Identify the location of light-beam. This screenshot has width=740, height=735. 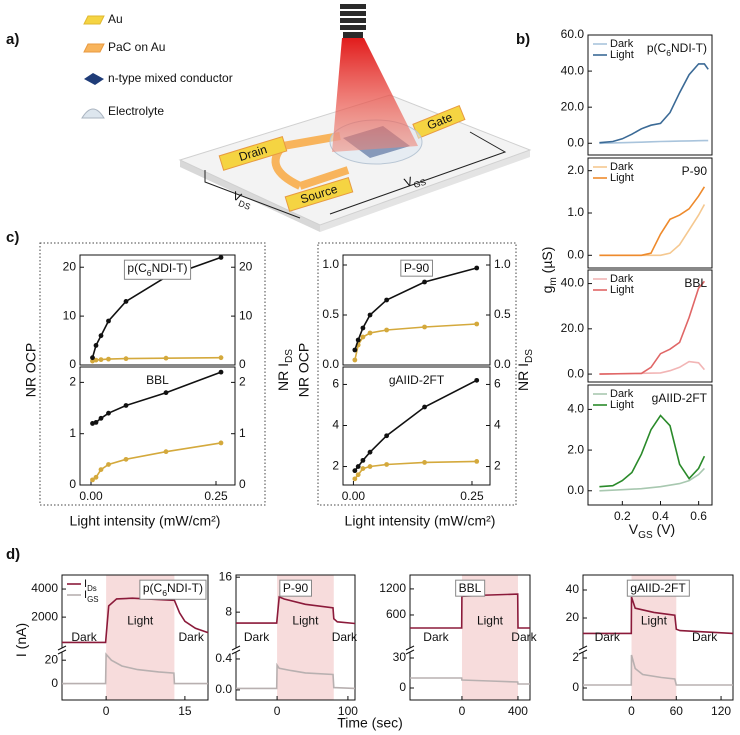
(375, 95).